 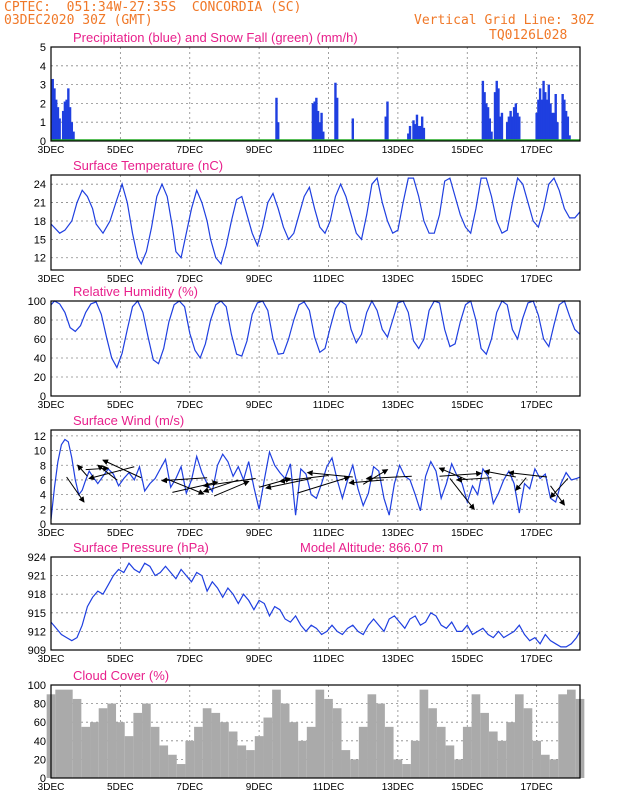 What do you see at coordinates (40, 723) in the screenshot?
I see `y-tick-label: 60` at bounding box center [40, 723].